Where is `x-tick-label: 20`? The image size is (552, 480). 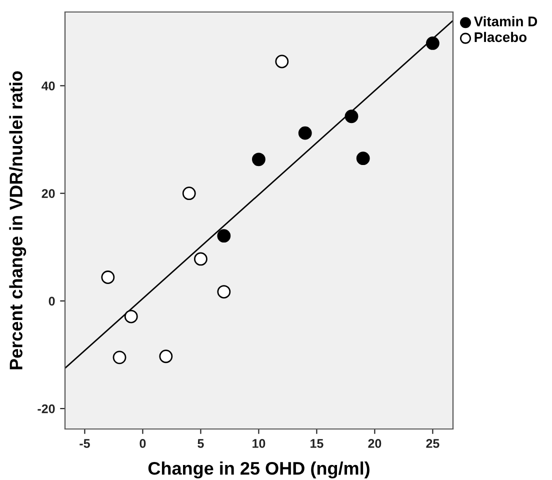 x-tick-label: 20 is located at coordinates (375, 443).